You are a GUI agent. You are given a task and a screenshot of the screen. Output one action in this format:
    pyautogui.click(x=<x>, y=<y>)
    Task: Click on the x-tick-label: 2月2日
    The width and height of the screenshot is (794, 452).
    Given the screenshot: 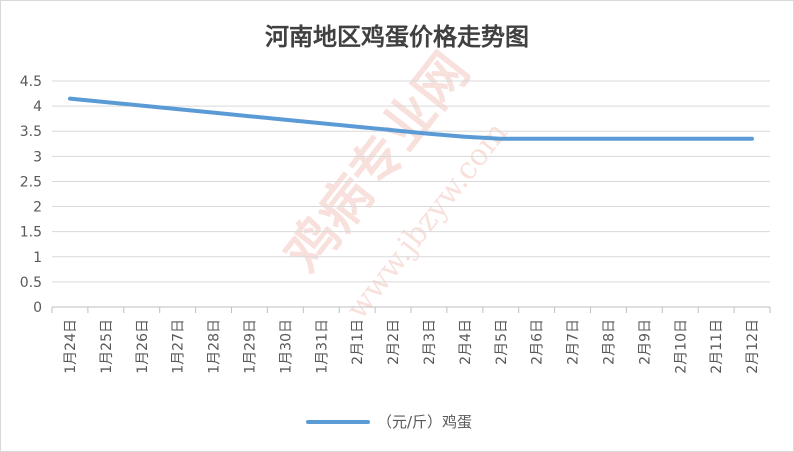 What is the action you would take?
    pyautogui.click(x=394, y=342)
    